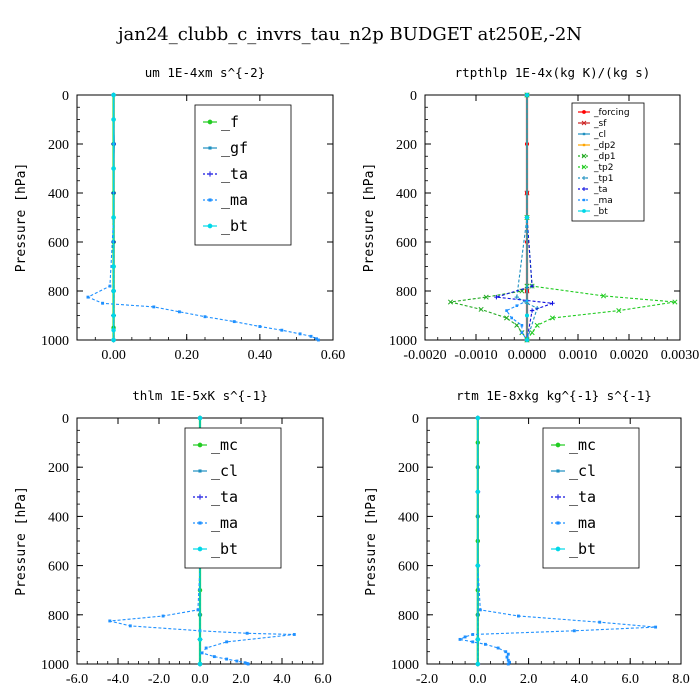  I want to click on data-point-sf-1-legend1, so click(584, 123).